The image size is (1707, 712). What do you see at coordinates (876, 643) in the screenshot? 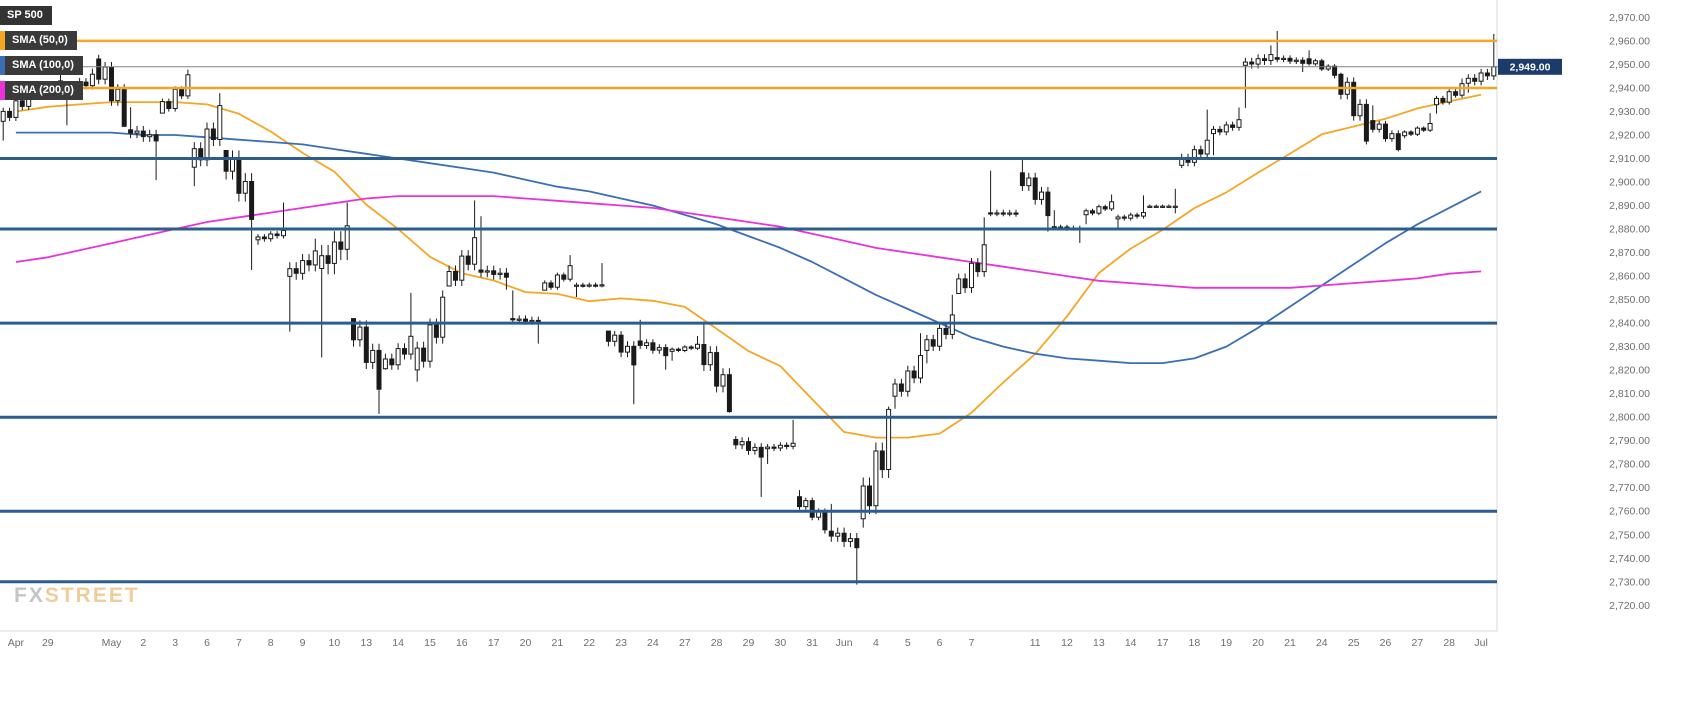
I see `time-axis-label: 4` at bounding box center [876, 643].